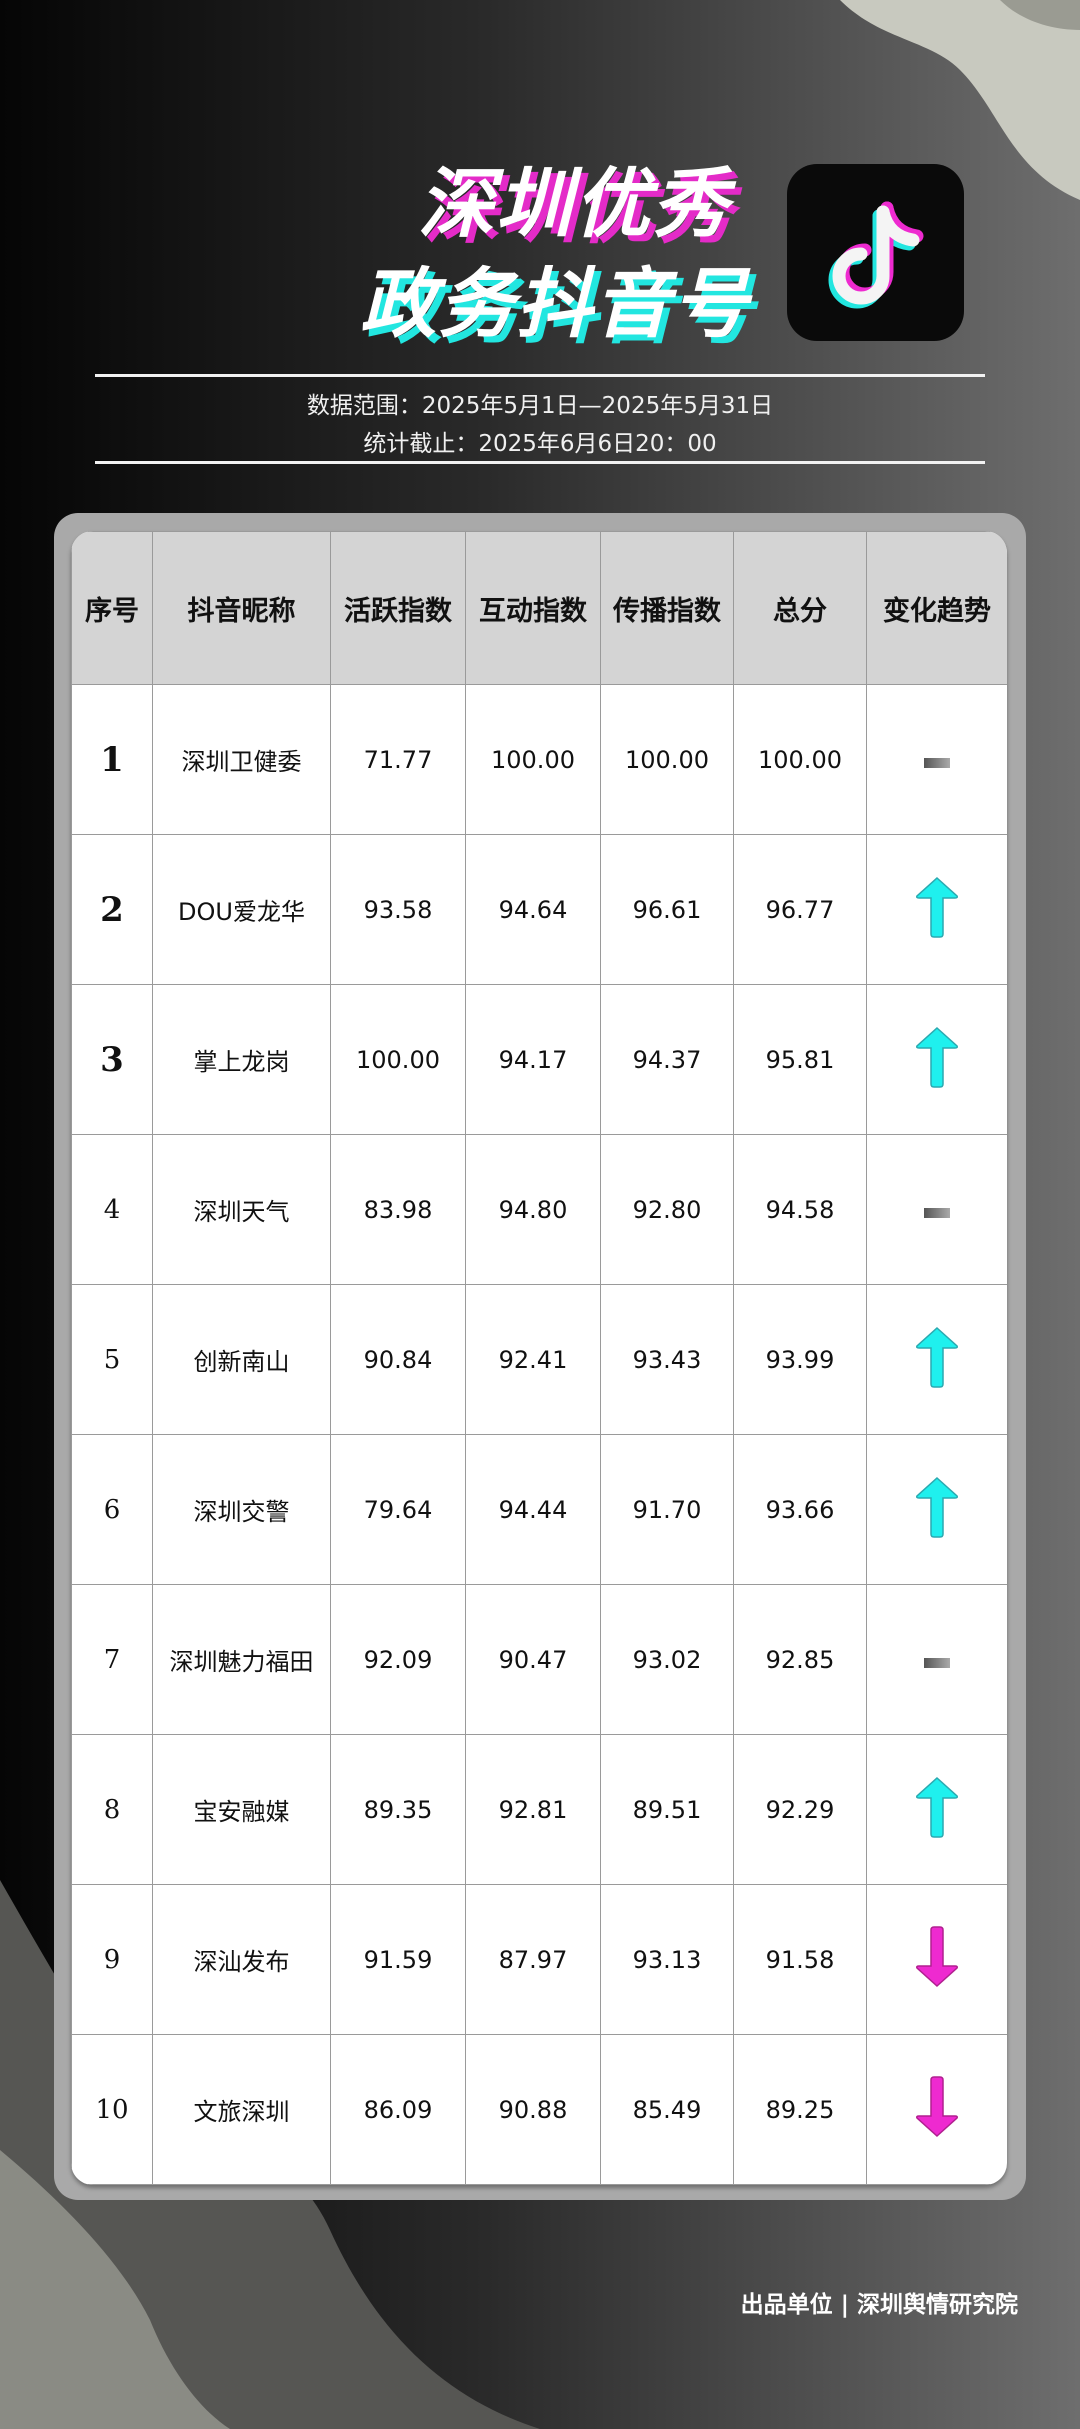 The height and width of the screenshot is (2429, 1080). I want to click on table-row: 7 深圳魅力福田 92.09 90.47 93.02 92.85, so click(539, 1659).